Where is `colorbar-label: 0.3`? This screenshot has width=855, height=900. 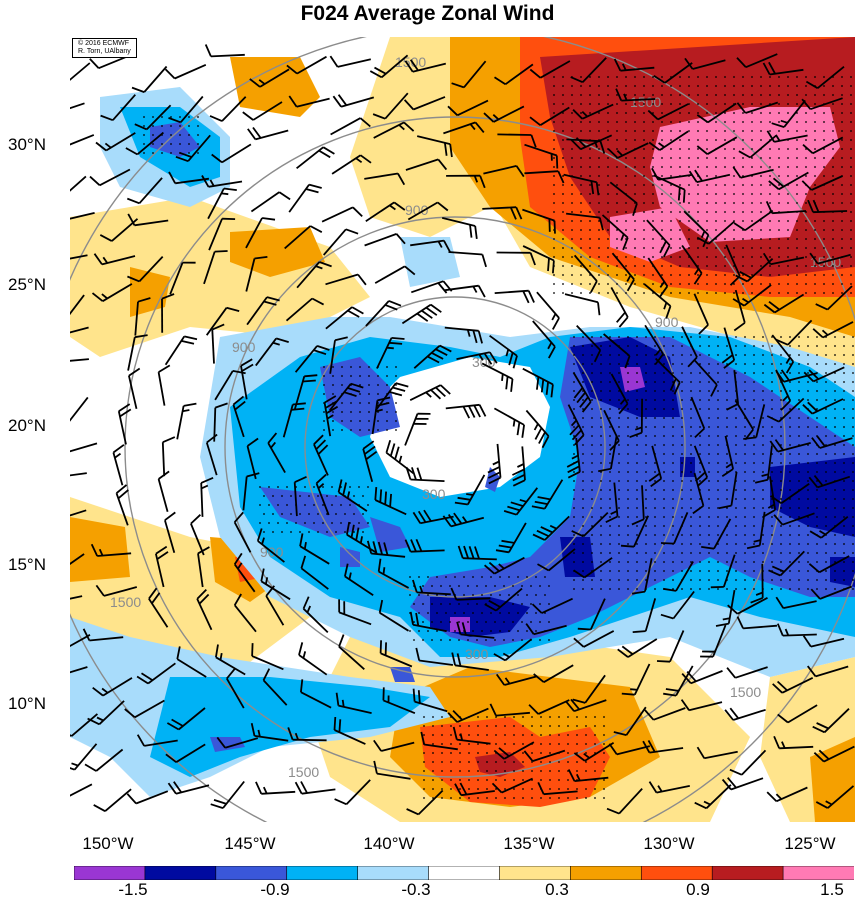
colorbar-label: 0.3 is located at coordinates (557, 889).